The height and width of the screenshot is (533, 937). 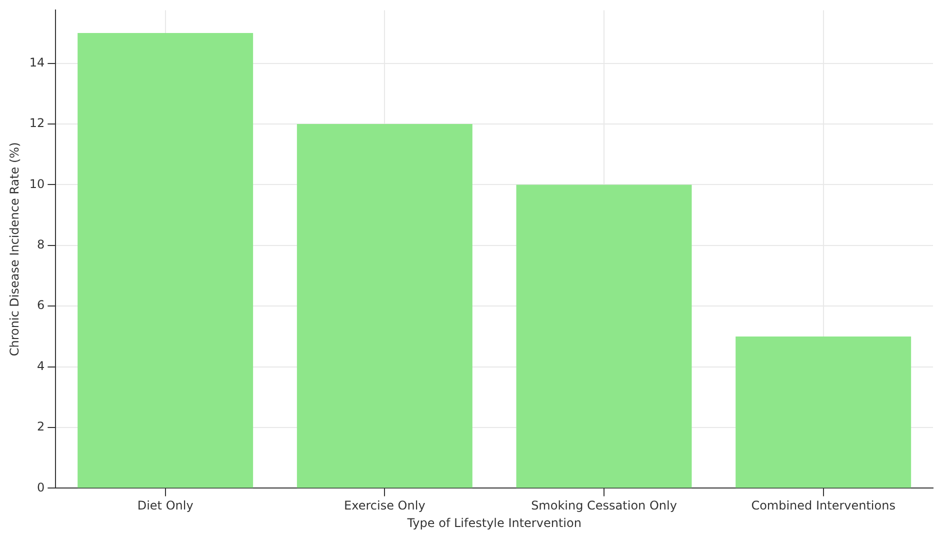 What do you see at coordinates (41, 245) in the screenshot?
I see `y-tick-label: 8` at bounding box center [41, 245].